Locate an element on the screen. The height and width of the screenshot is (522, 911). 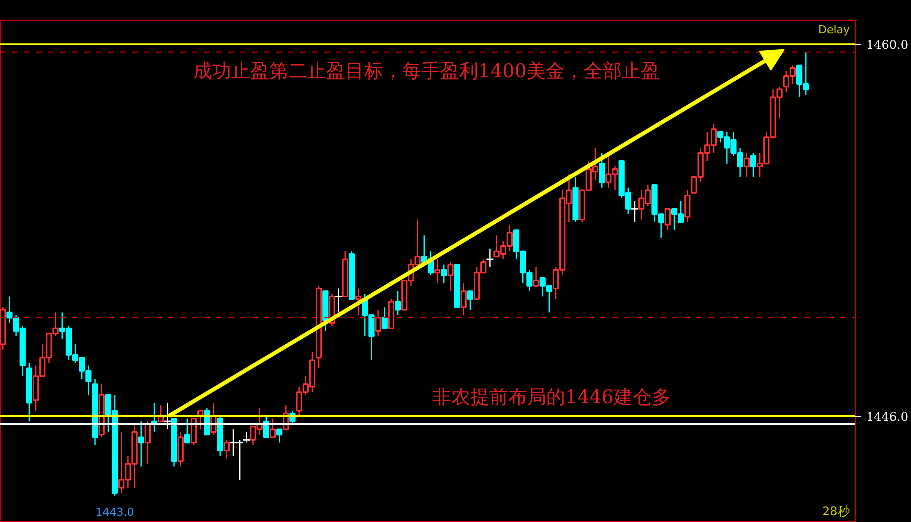
text: 28秒 is located at coordinates (836, 511).